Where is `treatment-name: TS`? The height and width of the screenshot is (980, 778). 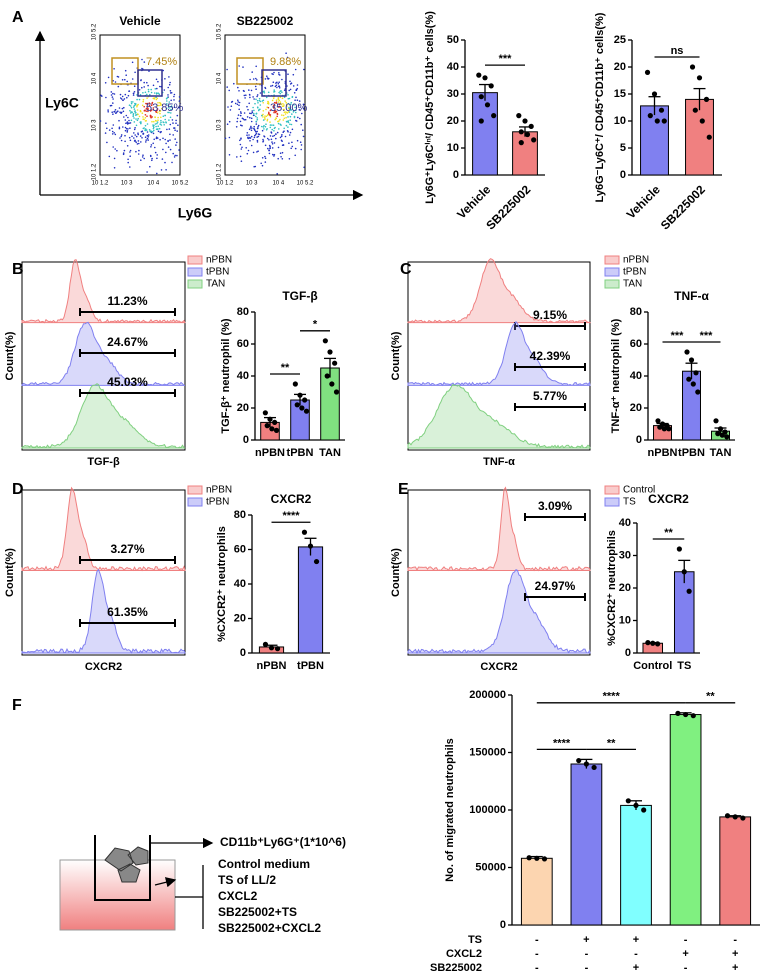
treatment-name: TS is located at coordinates (475, 940).